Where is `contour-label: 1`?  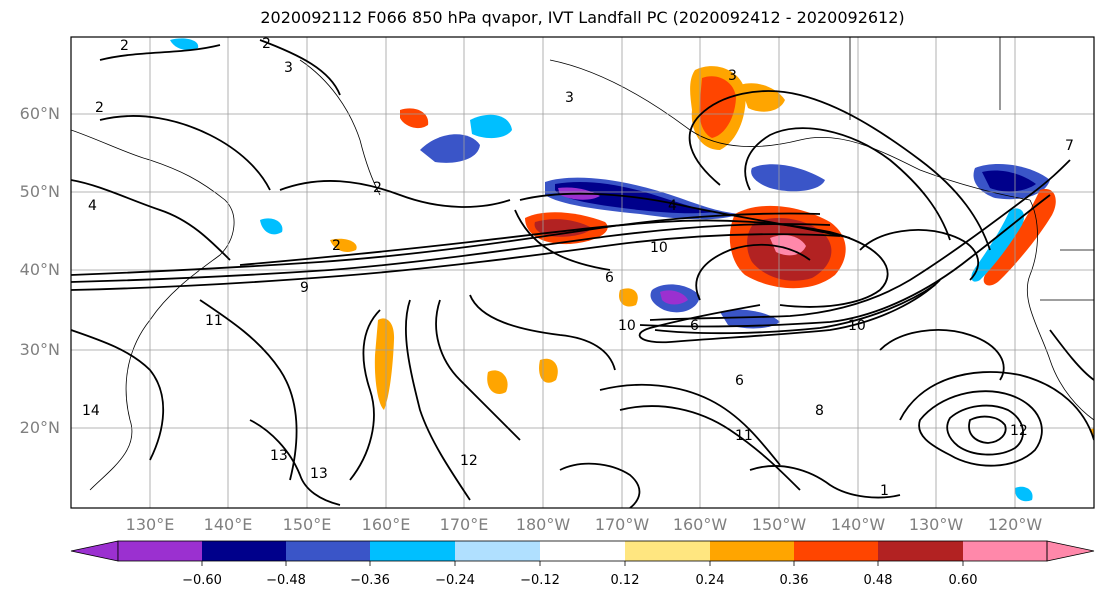
contour-label: 1 is located at coordinates (884, 491).